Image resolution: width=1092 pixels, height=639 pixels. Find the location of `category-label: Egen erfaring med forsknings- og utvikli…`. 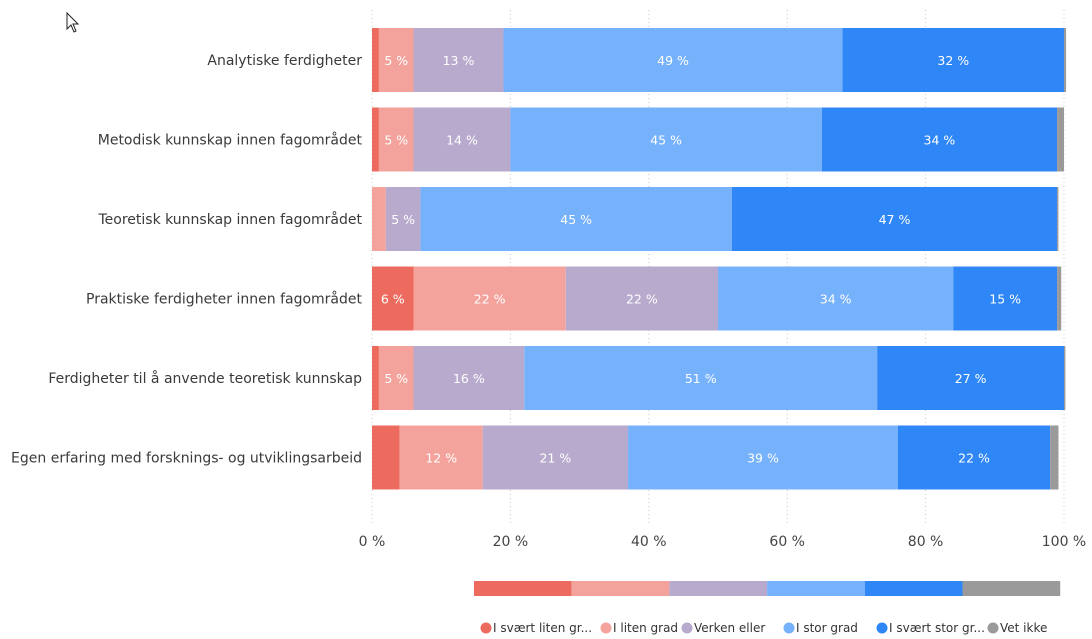

category-label: Egen erfaring med forsknings- og utvikli… is located at coordinates (186, 459).